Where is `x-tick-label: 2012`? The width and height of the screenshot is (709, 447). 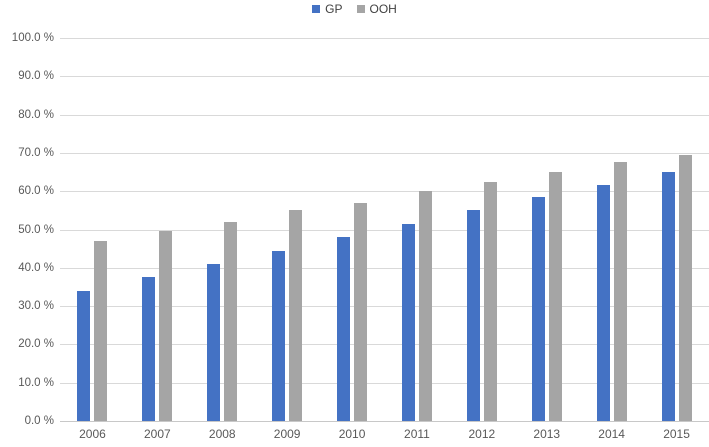 x-tick-label: 2012 is located at coordinates (482, 434).